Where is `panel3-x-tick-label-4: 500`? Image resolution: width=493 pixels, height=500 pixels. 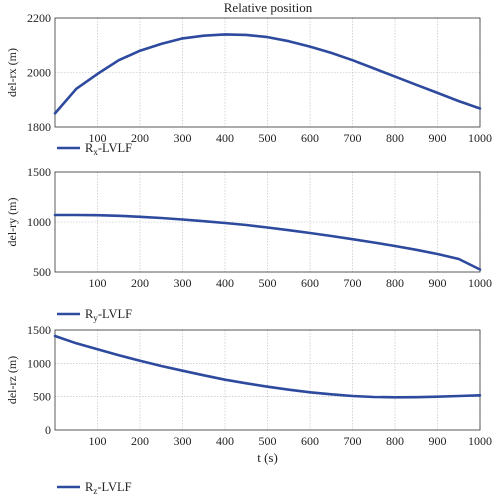 panel3-x-tick-label-4: 500 is located at coordinates (268, 441).